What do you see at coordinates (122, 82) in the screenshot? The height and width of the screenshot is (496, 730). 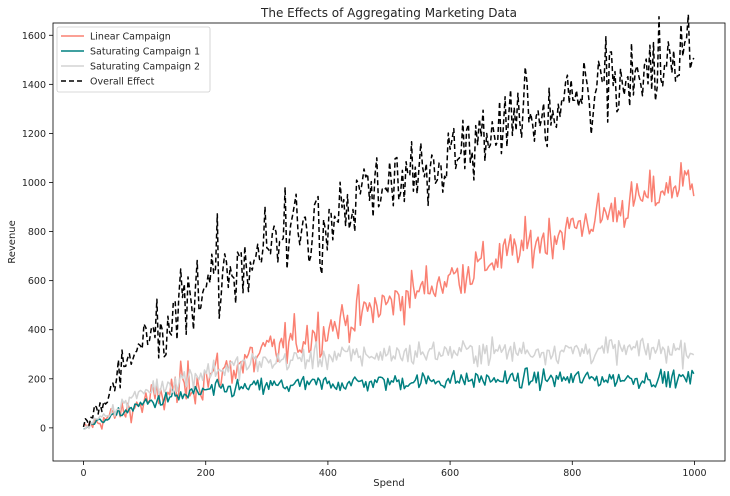 I see `legend-label: Overall Effect` at bounding box center [122, 82].